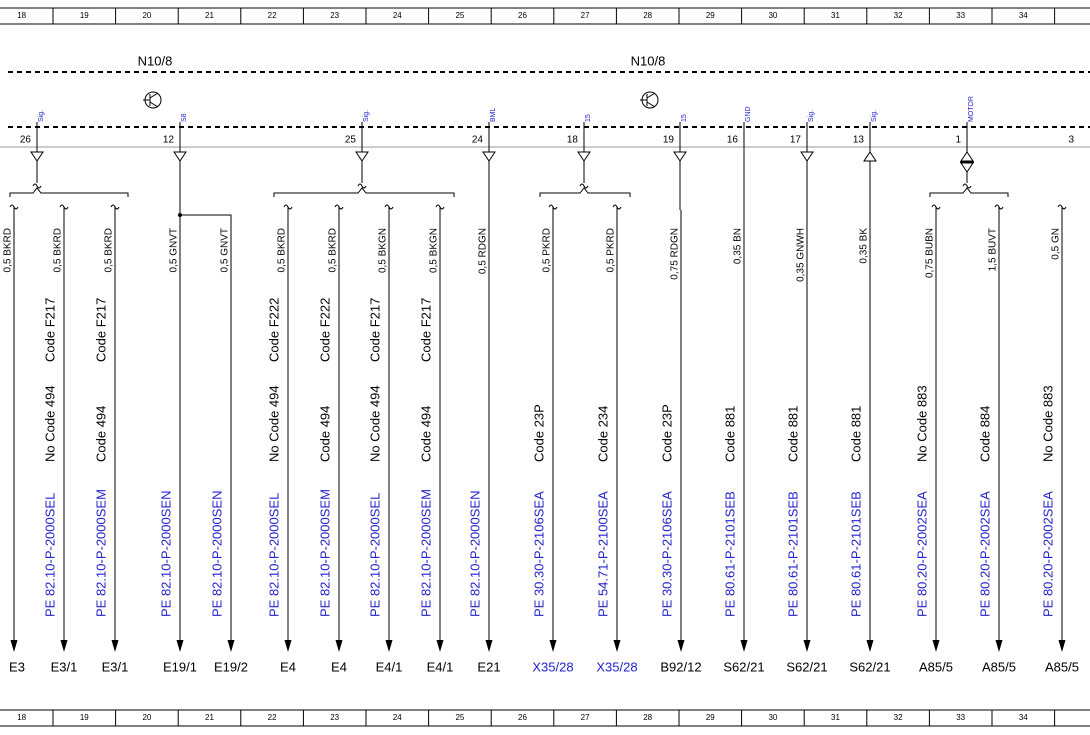 Image resolution: width=1090 pixels, height=735 pixels. Describe the element at coordinates (184, 117) in the screenshot. I see `pin-signal: S8` at that location.